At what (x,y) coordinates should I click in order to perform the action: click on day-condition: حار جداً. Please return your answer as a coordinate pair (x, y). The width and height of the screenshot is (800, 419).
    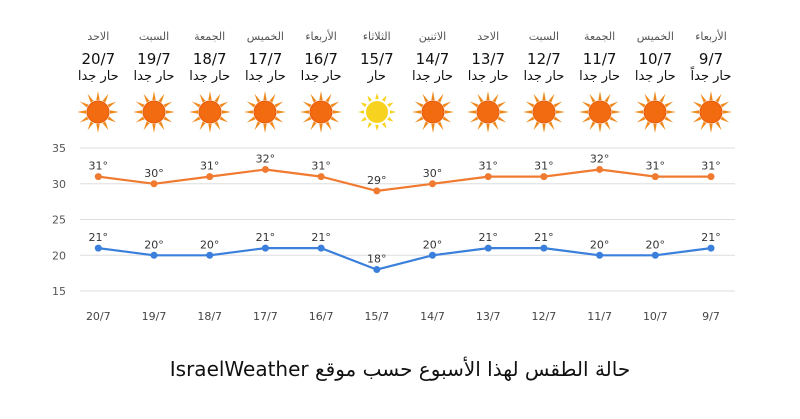
    Looking at the image, I should click on (711, 76).